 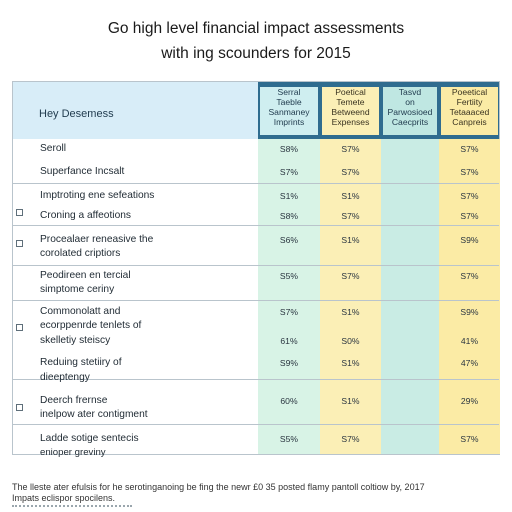 What do you see at coordinates (80, 253) in the screenshot?
I see `row-label-continued: corolated criptiors` at bounding box center [80, 253].